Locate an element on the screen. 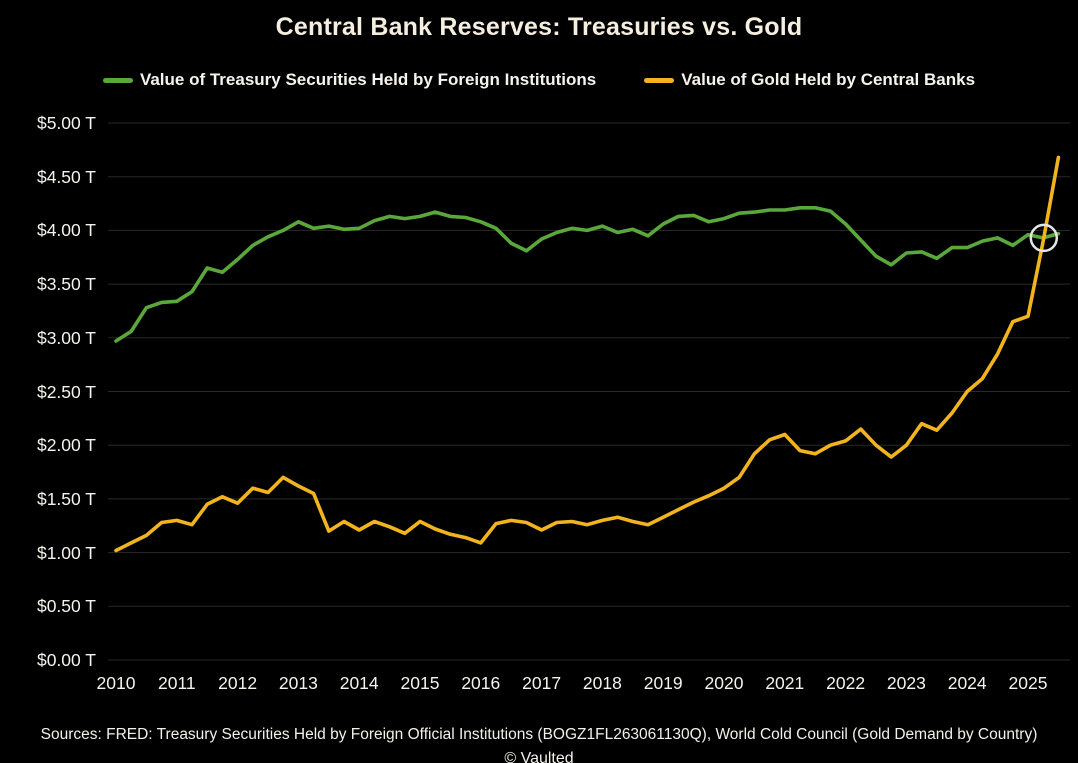 This screenshot has width=1078, height=763. x-tick-label: 2022 is located at coordinates (846, 683).